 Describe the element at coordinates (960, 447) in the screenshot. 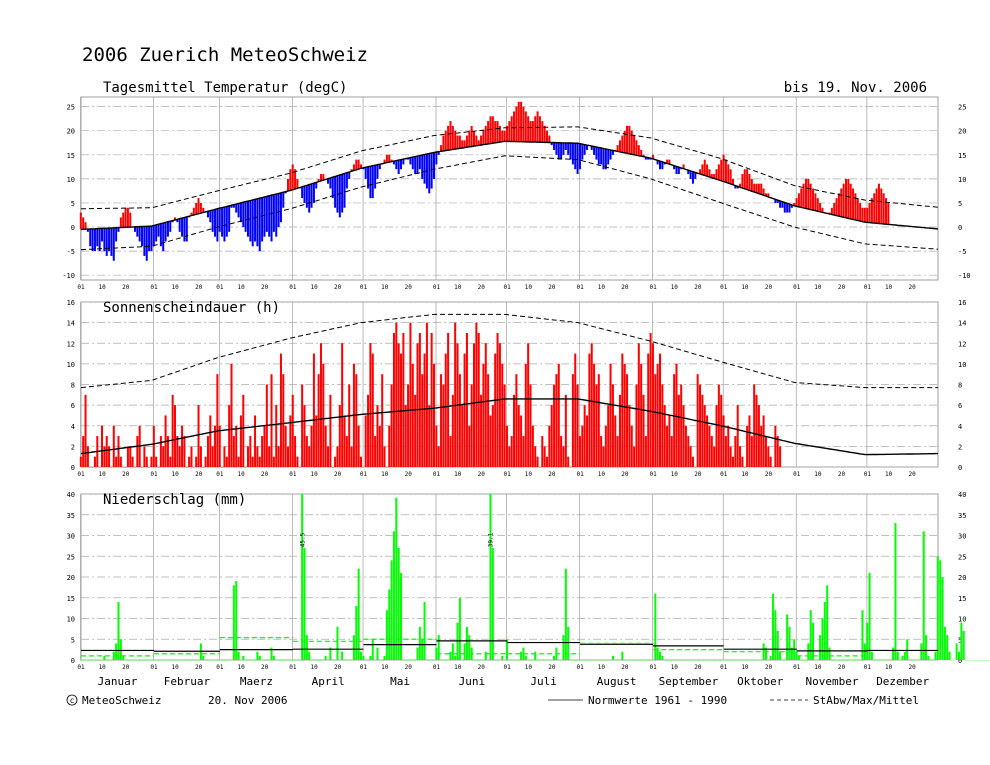

I see `y-tick-label-right: 2` at that location.